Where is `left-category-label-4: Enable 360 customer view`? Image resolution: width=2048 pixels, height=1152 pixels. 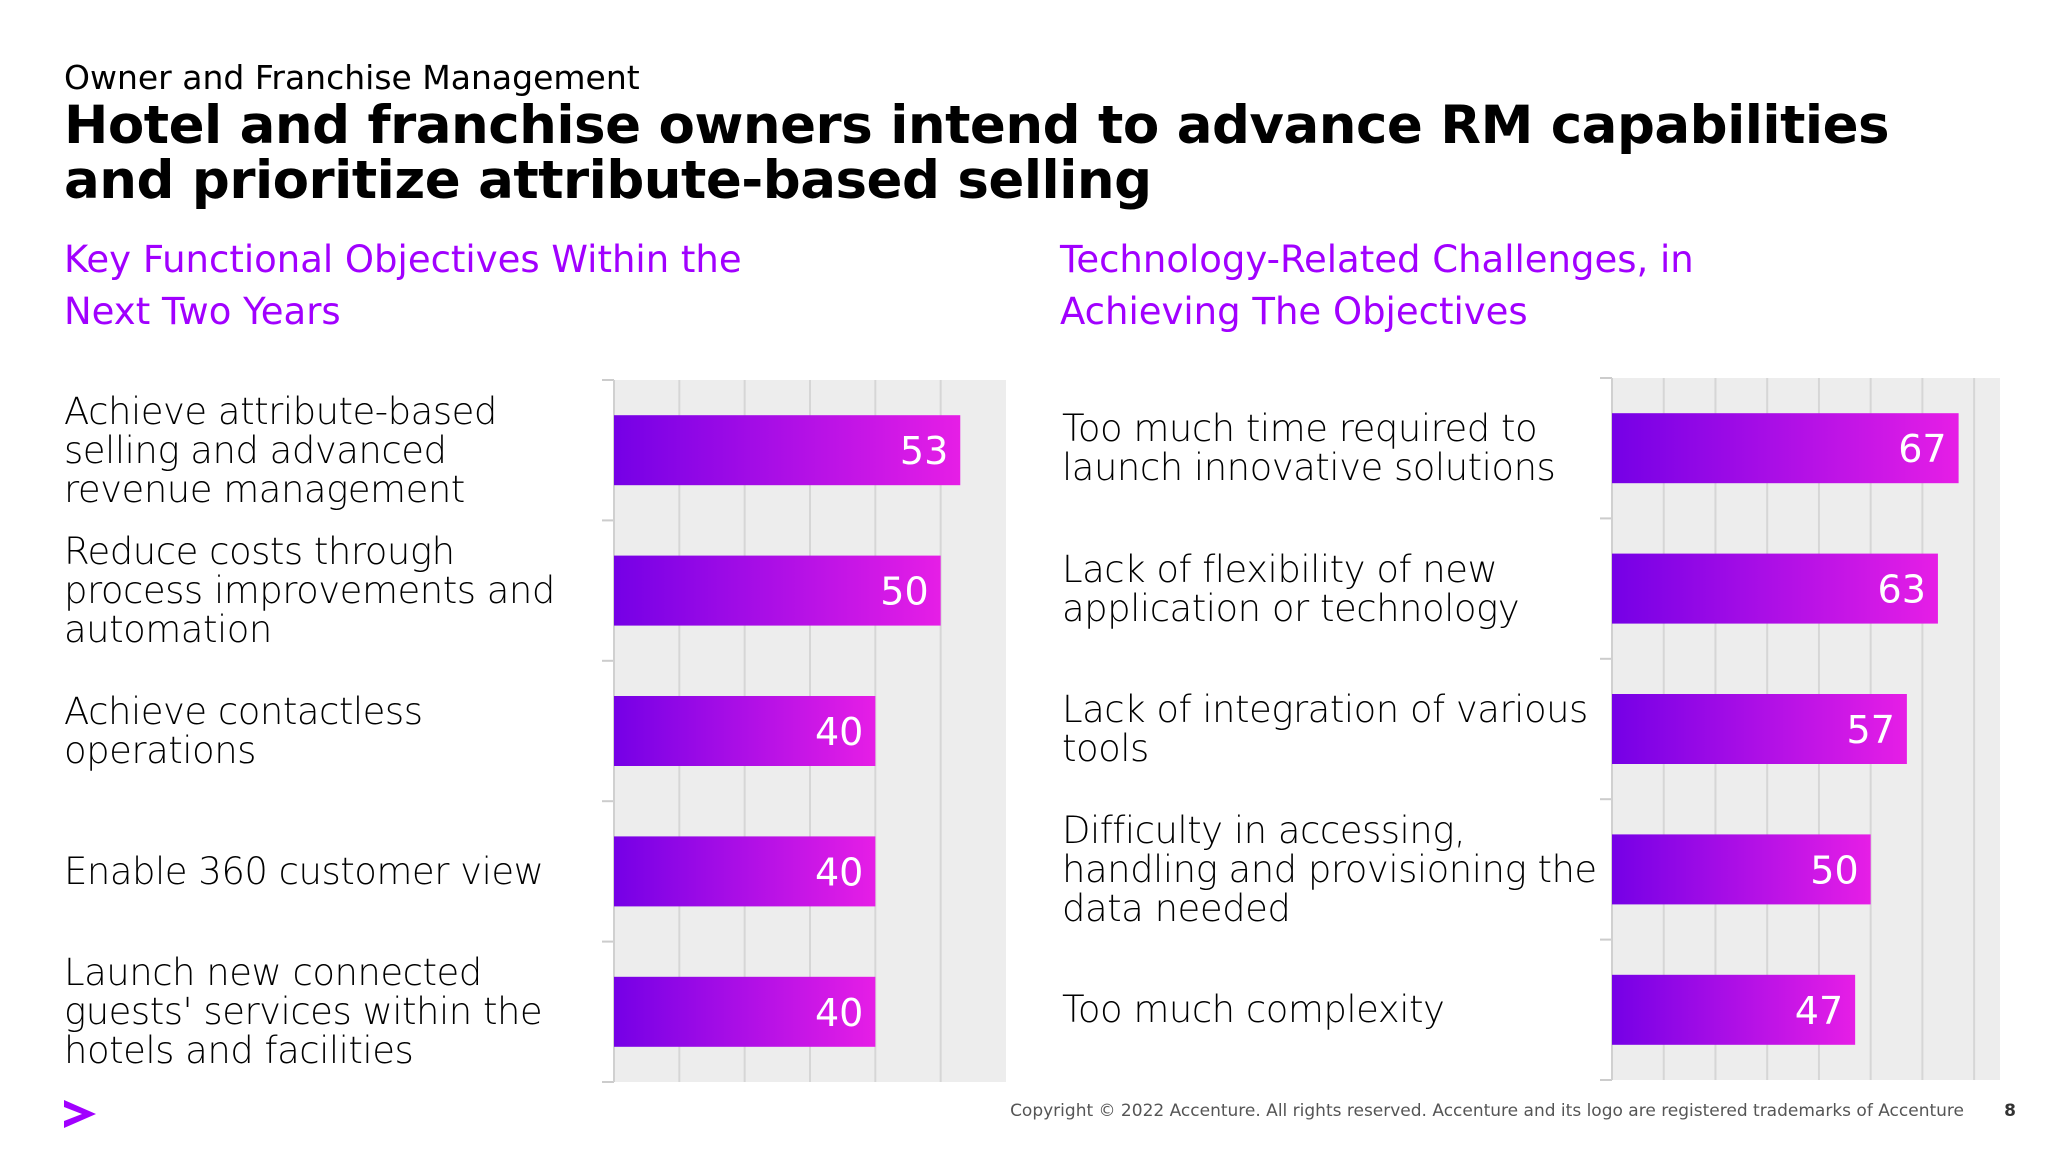 left-category-label-4: Enable 360 customer view is located at coordinates (304, 871).